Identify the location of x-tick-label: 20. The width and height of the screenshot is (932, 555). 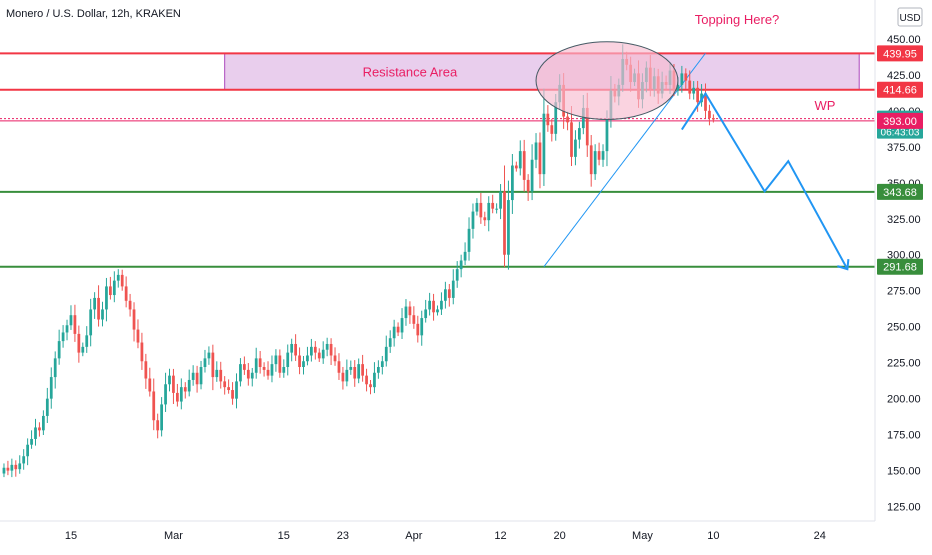
(560, 536).